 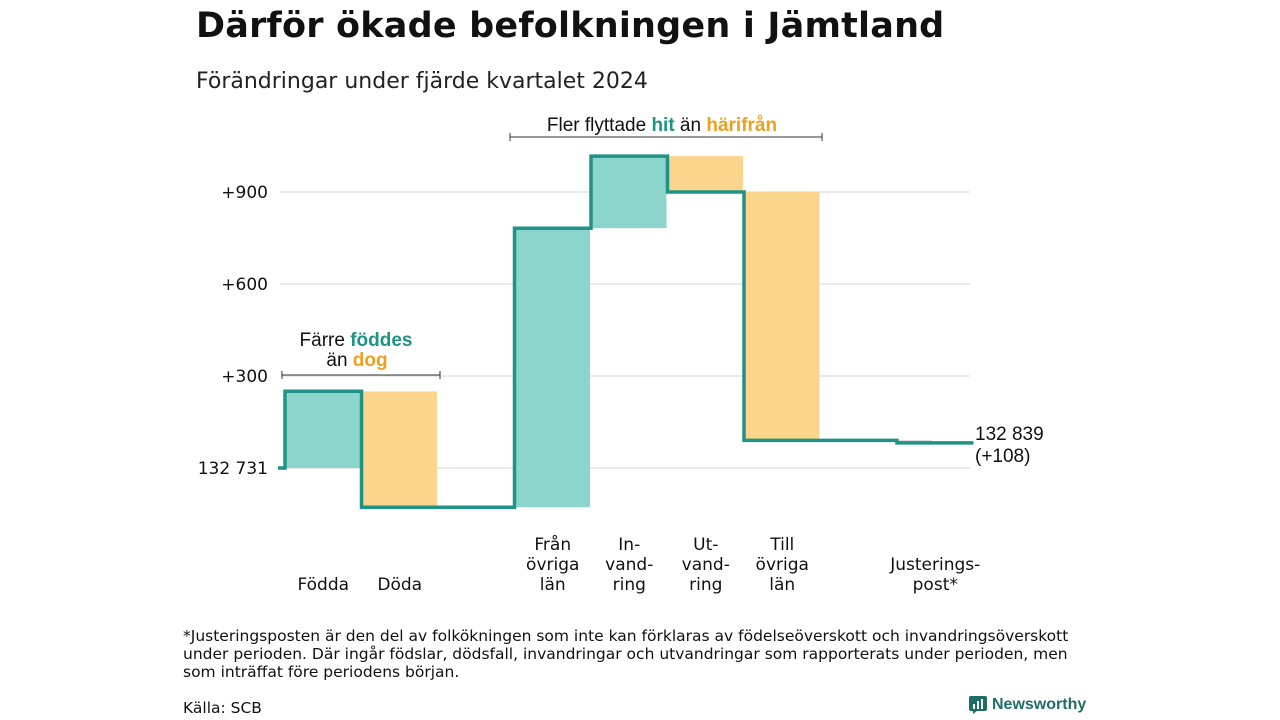 What do you see at coordinates (244, 193) in the screenshot?
I see `y-tick-label: +900` at bounding box center [244, 193].